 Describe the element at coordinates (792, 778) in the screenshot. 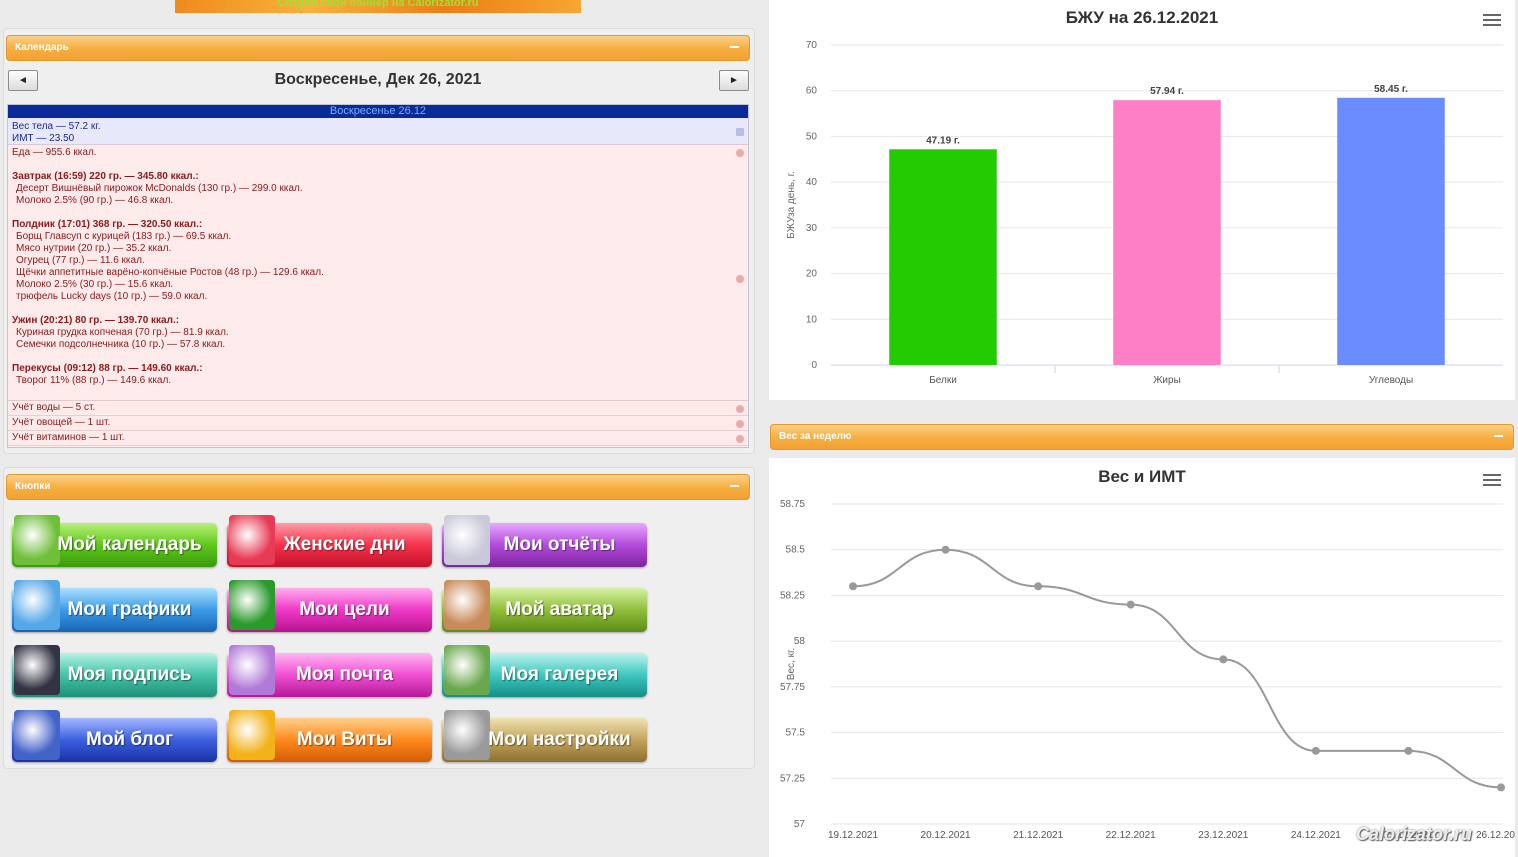

I see `y-tick-label: 57.25` at that location.